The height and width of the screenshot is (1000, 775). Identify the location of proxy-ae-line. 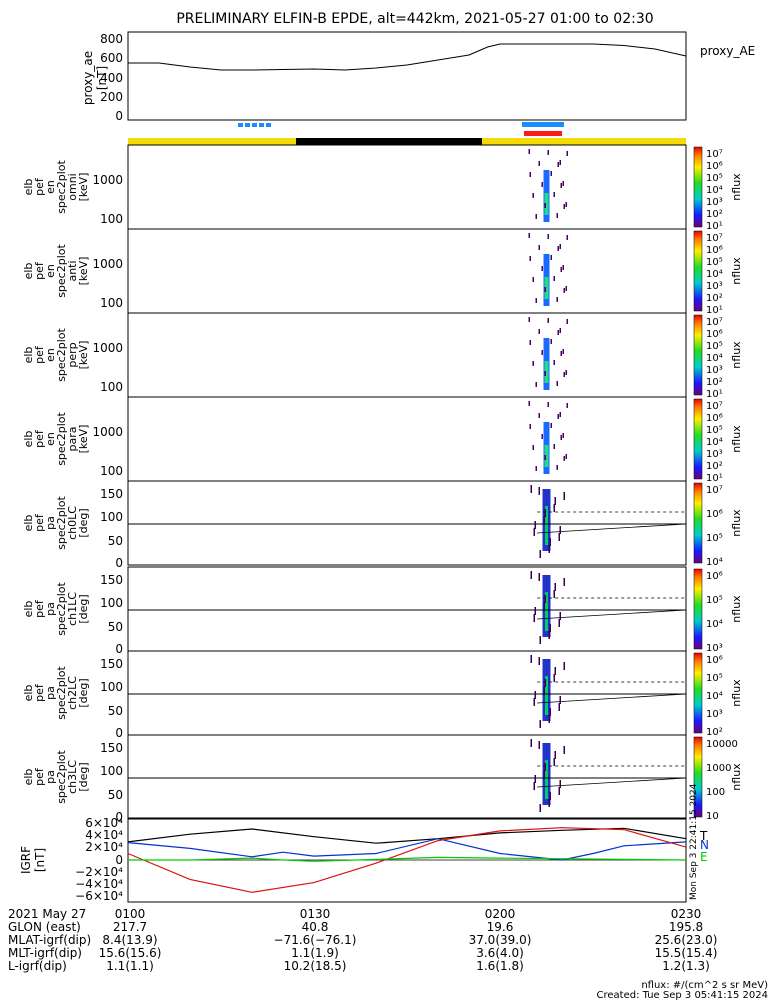
(407, 57).